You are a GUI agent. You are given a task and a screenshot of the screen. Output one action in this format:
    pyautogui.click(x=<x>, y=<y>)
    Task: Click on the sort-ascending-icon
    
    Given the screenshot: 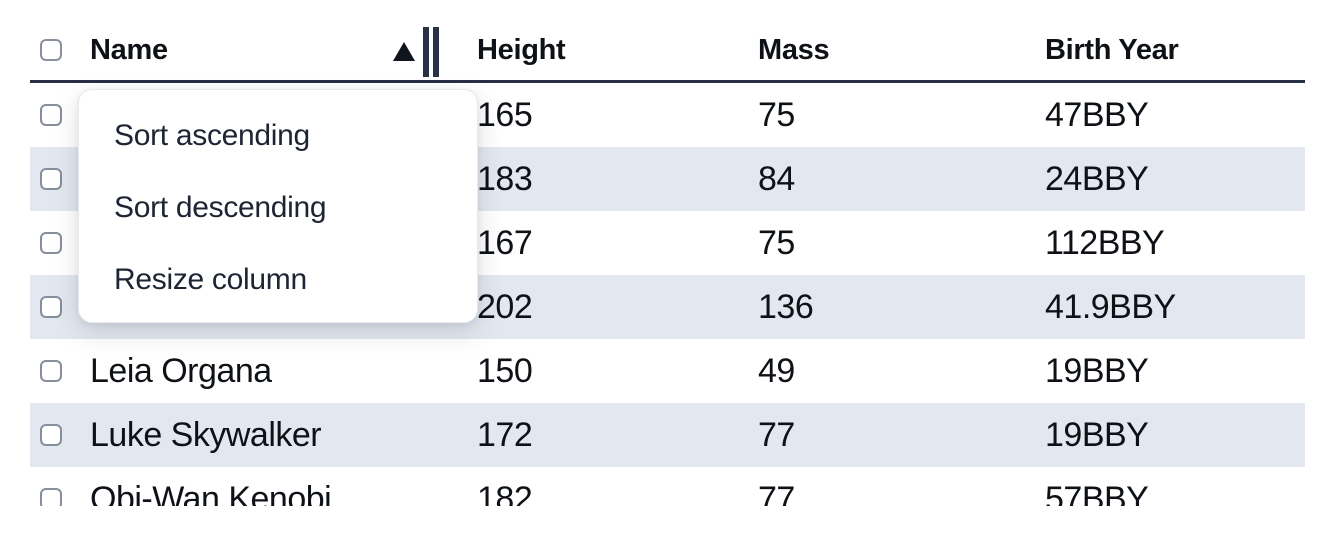 What is the action you would take?
    pyautogui.click(x=404, y=51)
    